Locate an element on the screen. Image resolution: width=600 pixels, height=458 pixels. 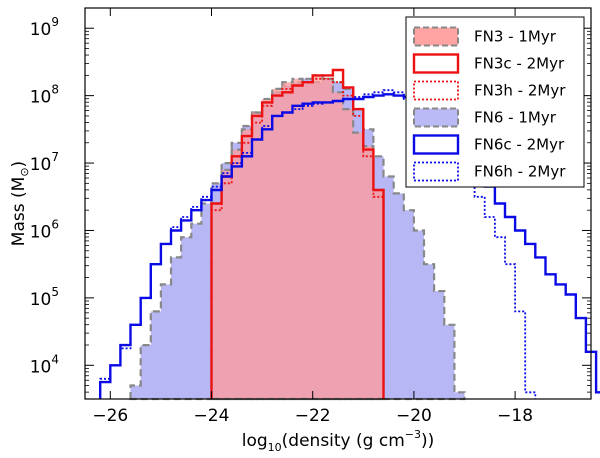
legend-item: FN6c - 2Myr is located at coordinates (488, 144).